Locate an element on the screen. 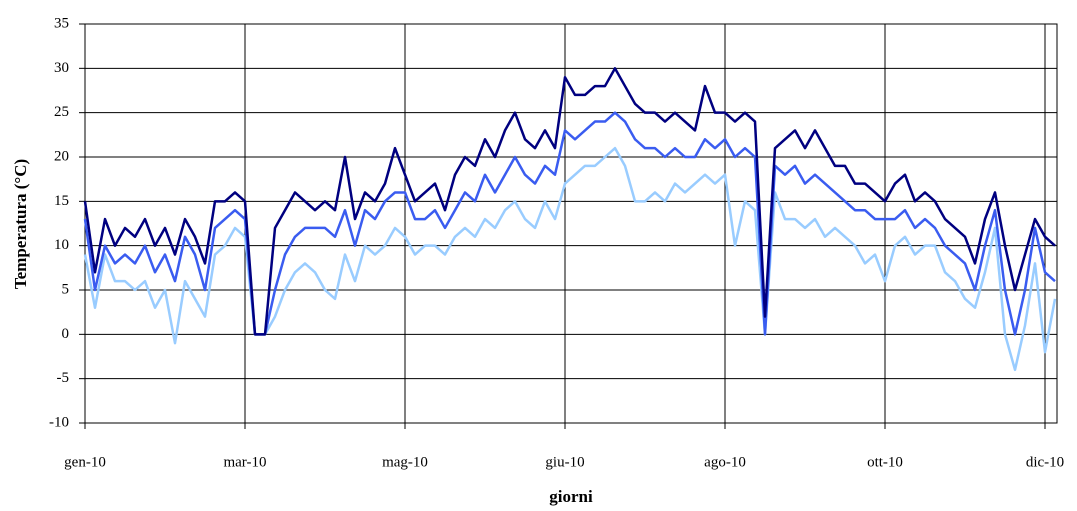 The image size is (1077, 511). y-tick-label: 5 is located at coordinates (66, 289).